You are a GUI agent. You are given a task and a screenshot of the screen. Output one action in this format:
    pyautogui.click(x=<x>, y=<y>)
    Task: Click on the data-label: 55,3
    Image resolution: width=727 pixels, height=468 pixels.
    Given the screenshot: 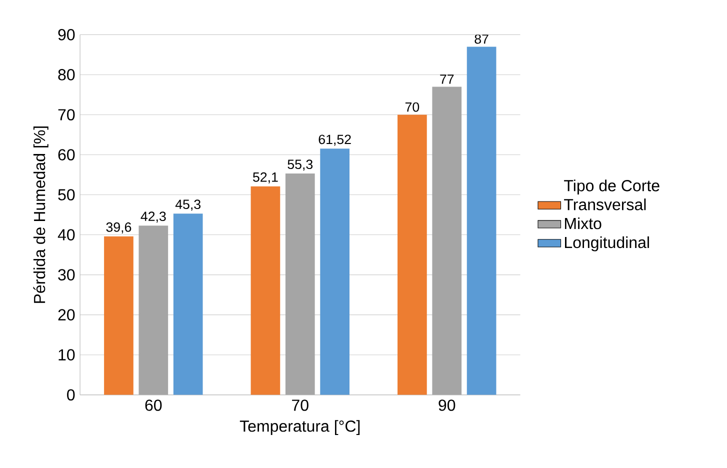 What is the action you would take?
    pyautogui.click(x=300, y=165)
    